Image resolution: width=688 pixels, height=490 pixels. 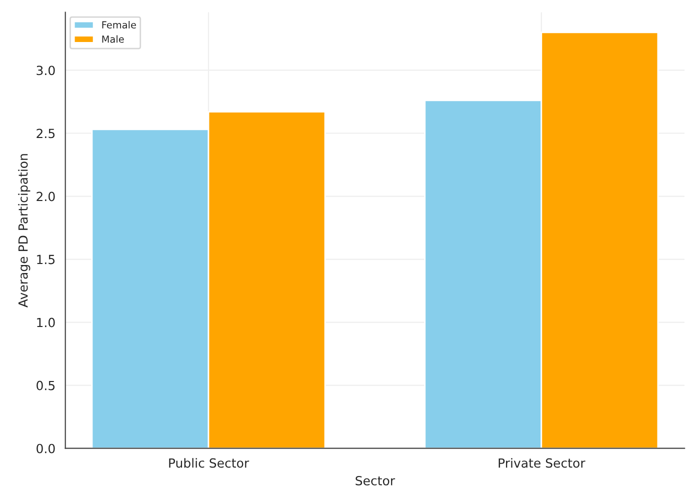 I want to click on y-tick-label: 0.0, so click(x=45, y=449).